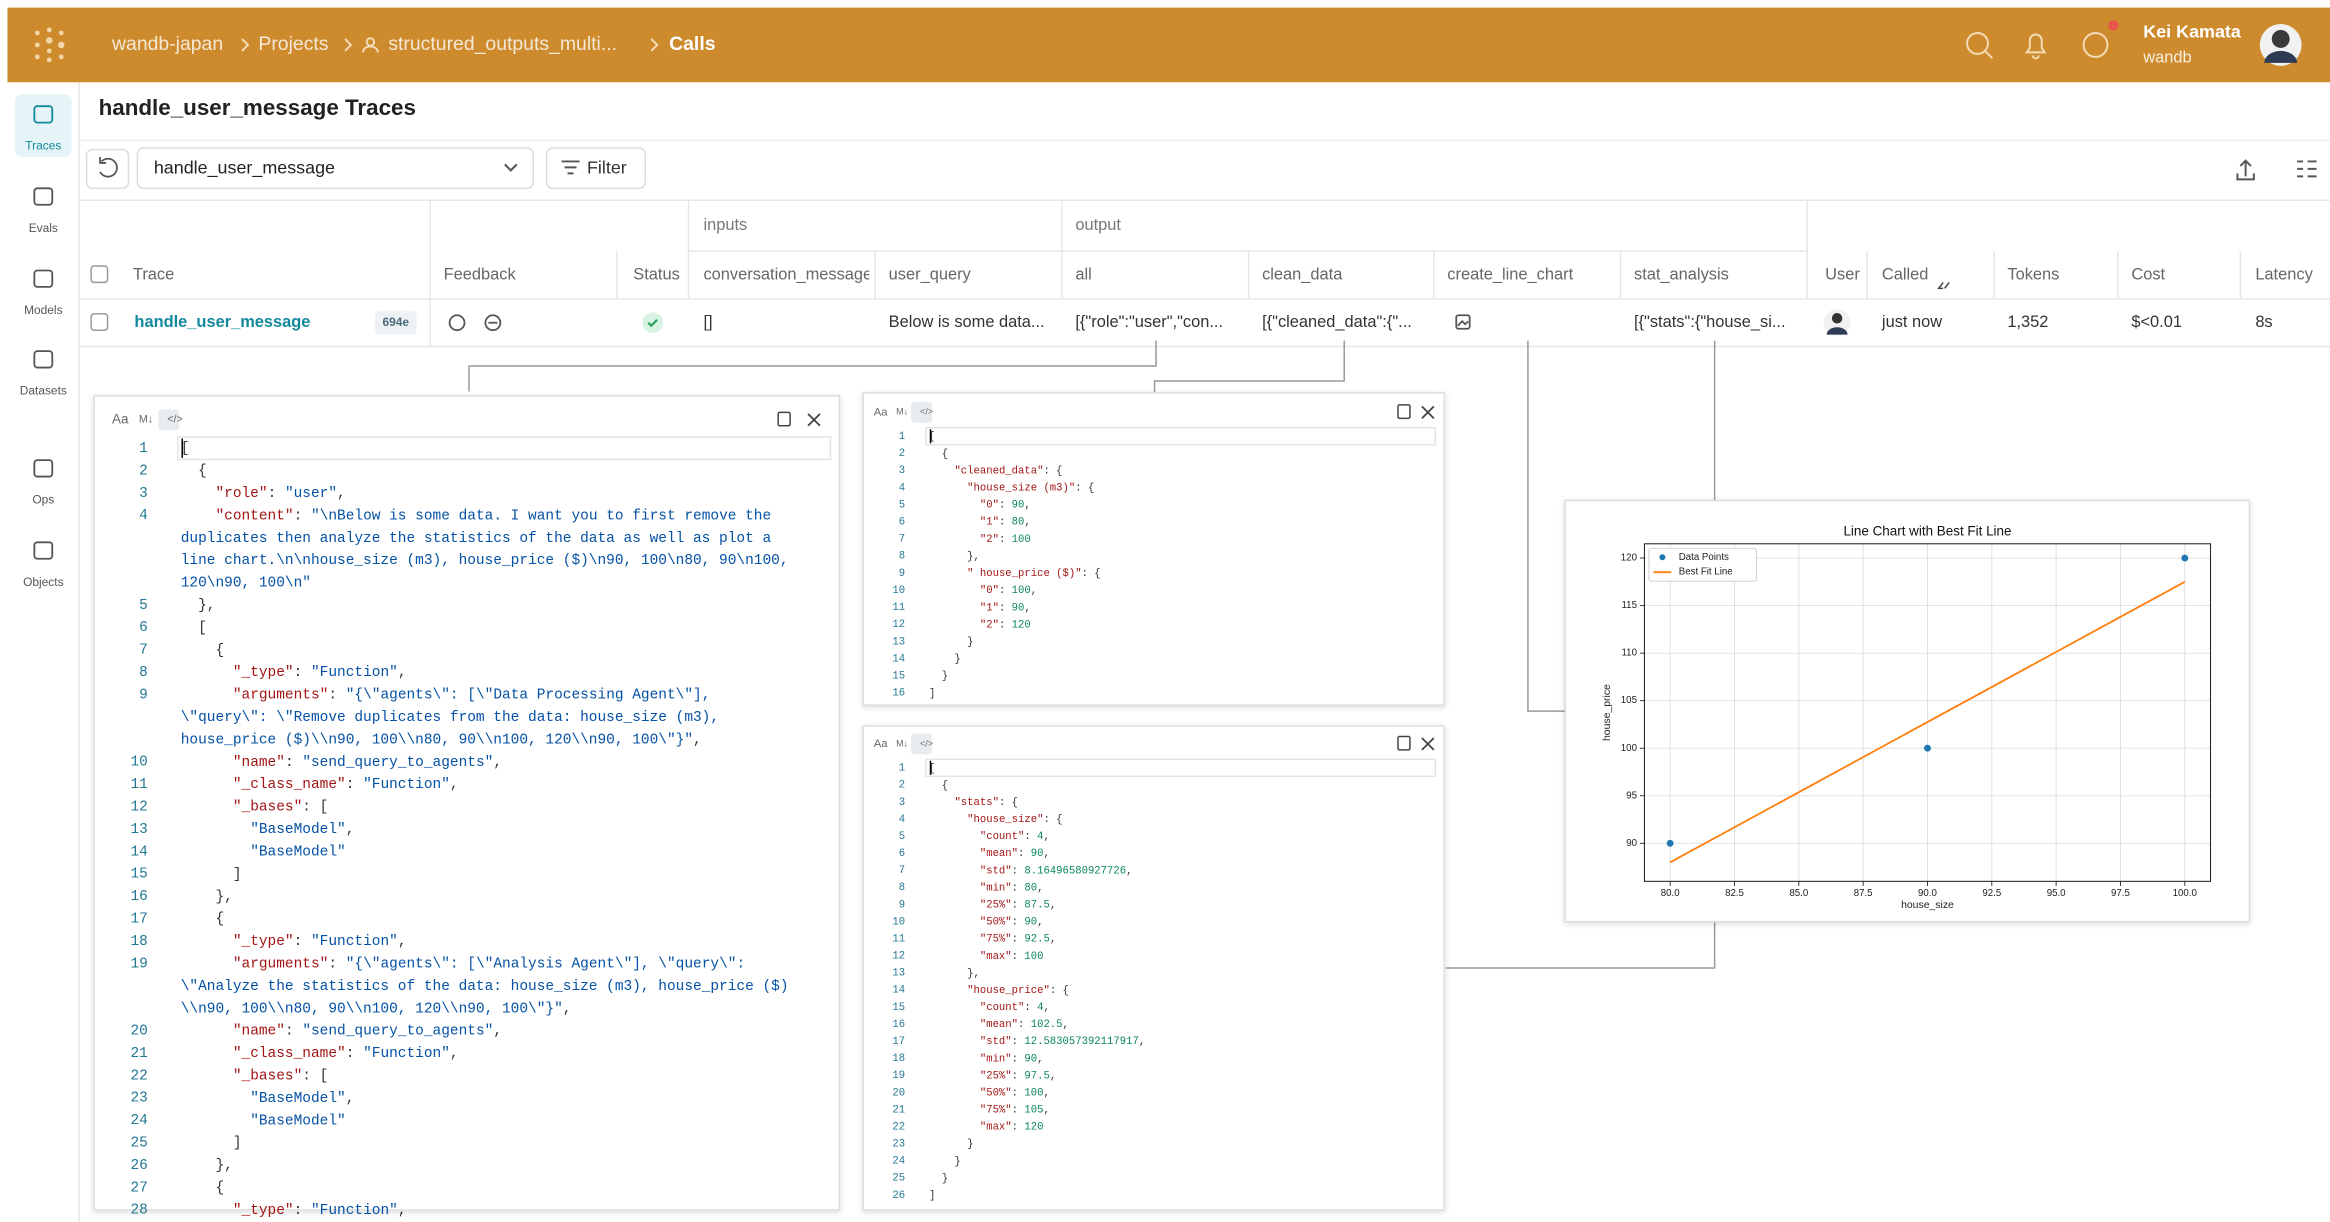  What do you see at coordinates (983, 591) in the screenshot?
I see `code-line: "0": 100,` at bounding box center [983, 591].